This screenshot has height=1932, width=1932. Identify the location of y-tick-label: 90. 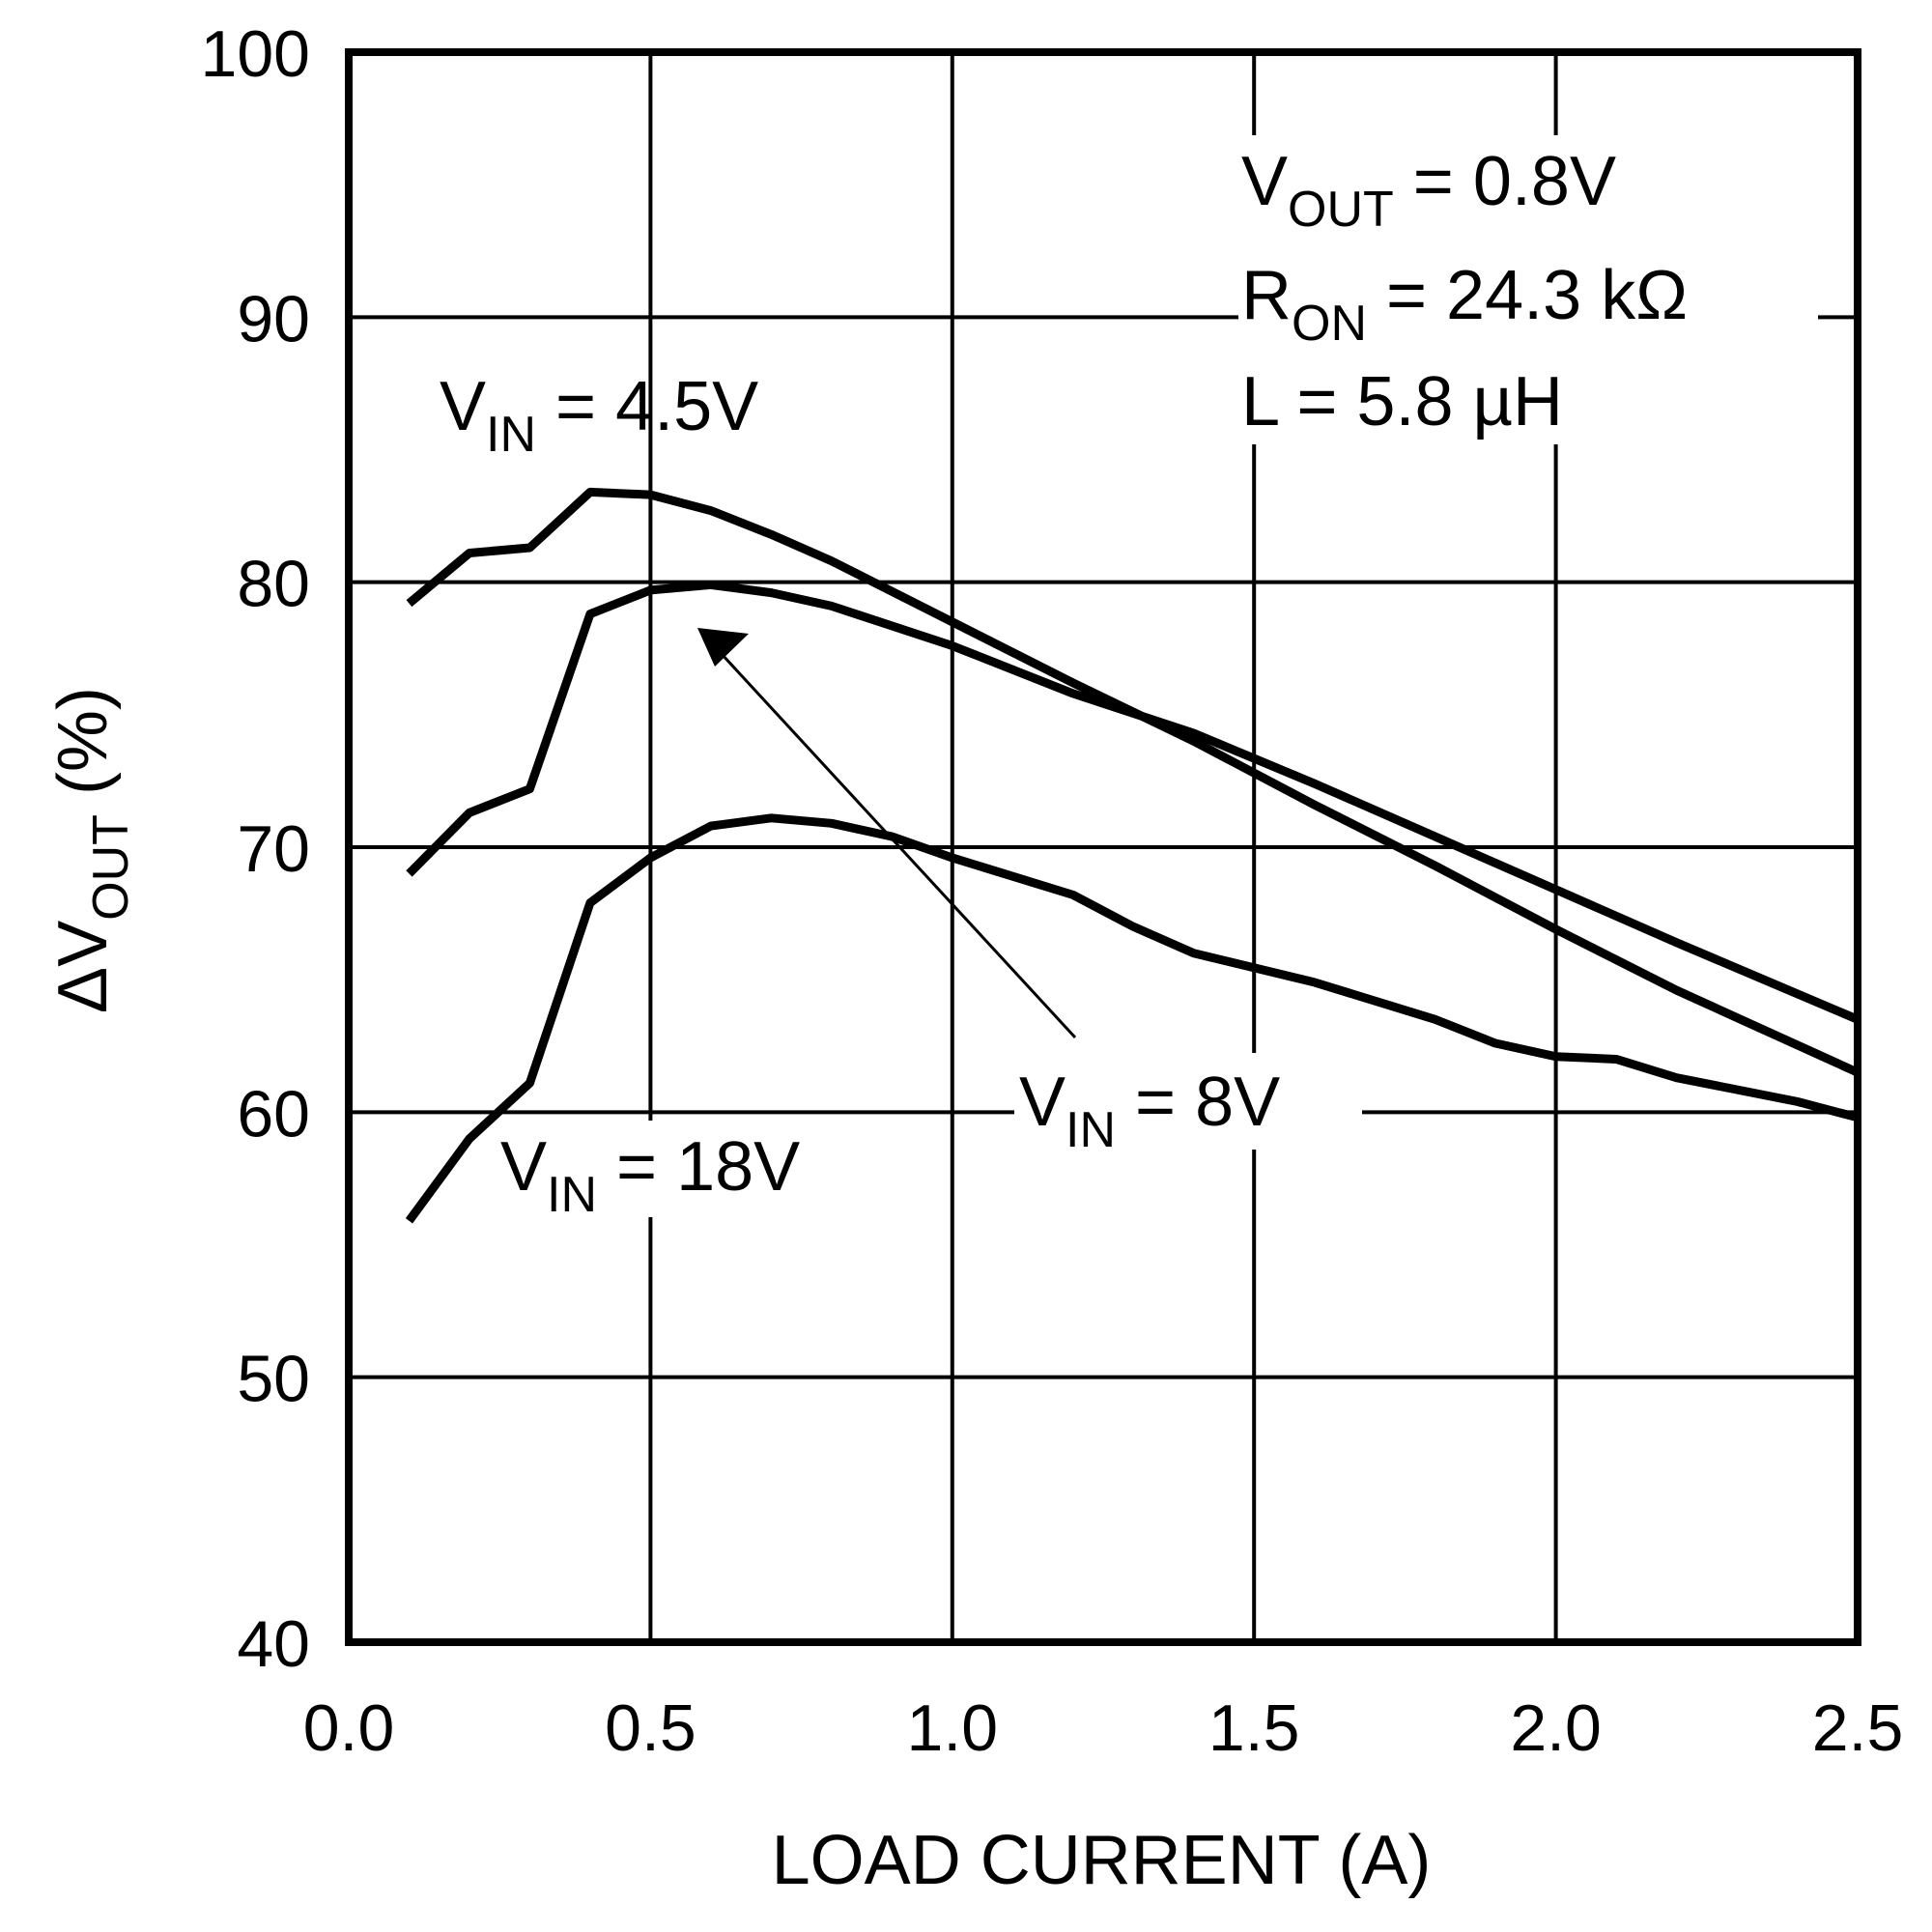
(273, 318).